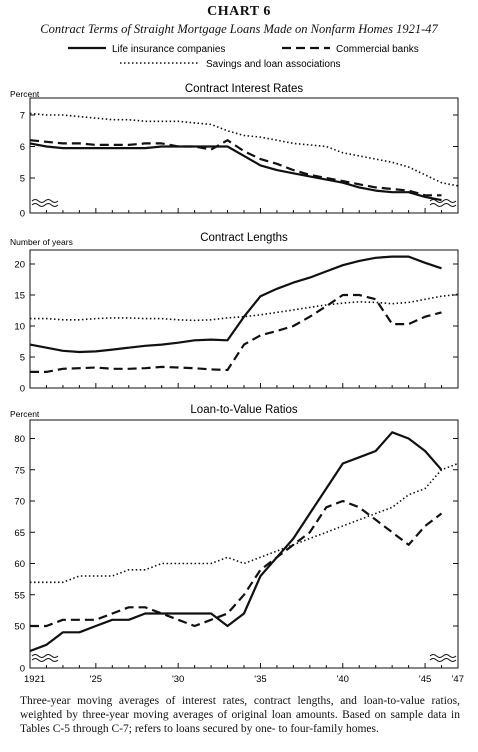 This screenshot has height=752, width=478. I want to click on x-tick-label: '35, so click(260, 679).